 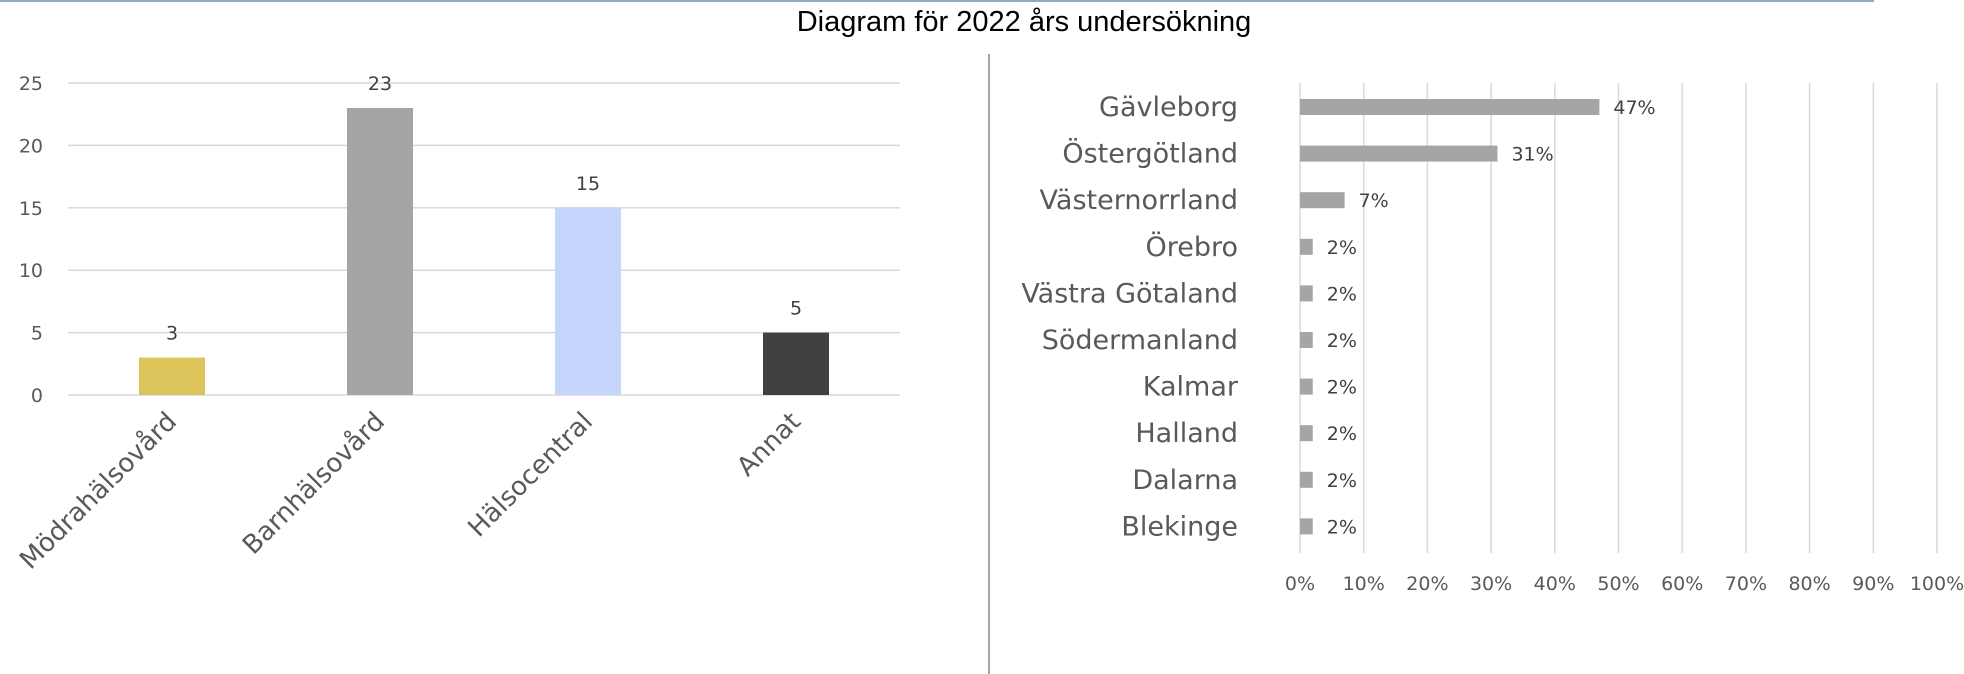 I want to click on x-tick-label: 100%, so click(x=1937, y=584).